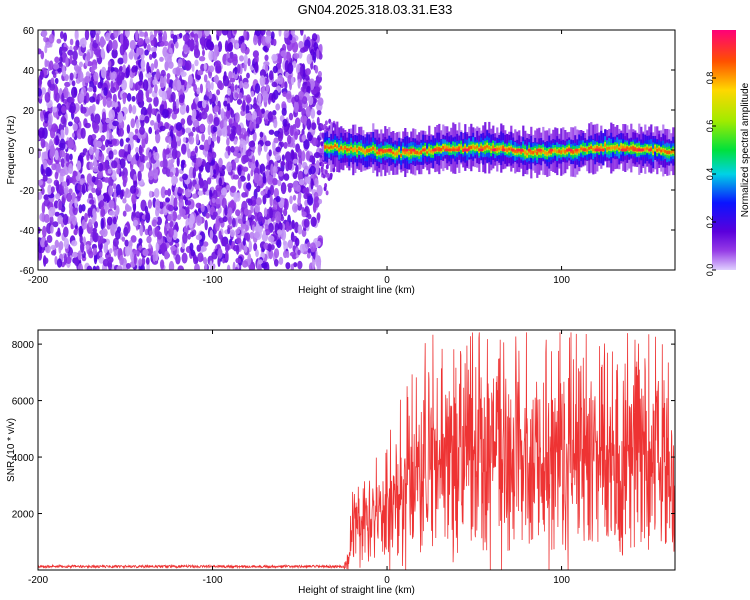 The image size is (750, 600). What do you see at coordinates (710, 174) in the screenshot?
I see `colorbar-tick-label: 0.4` at bounding box center [710, 174].